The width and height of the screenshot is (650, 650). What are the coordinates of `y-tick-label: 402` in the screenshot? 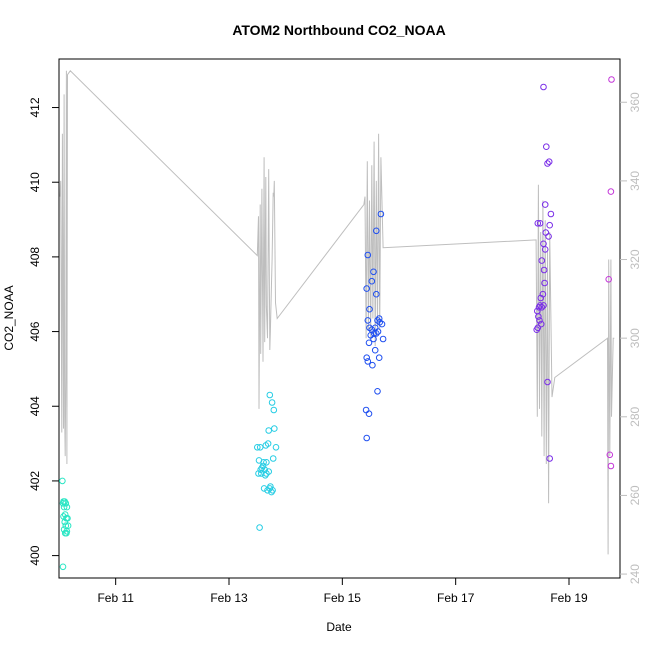 It's located at (35, 481).